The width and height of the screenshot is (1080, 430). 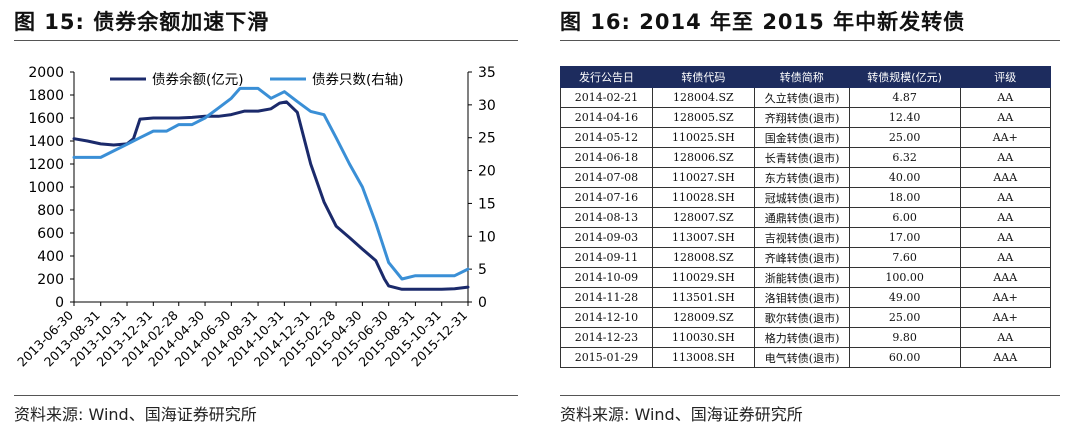 I want to click on table-cell: 40.00, so click(x=904, y=177).